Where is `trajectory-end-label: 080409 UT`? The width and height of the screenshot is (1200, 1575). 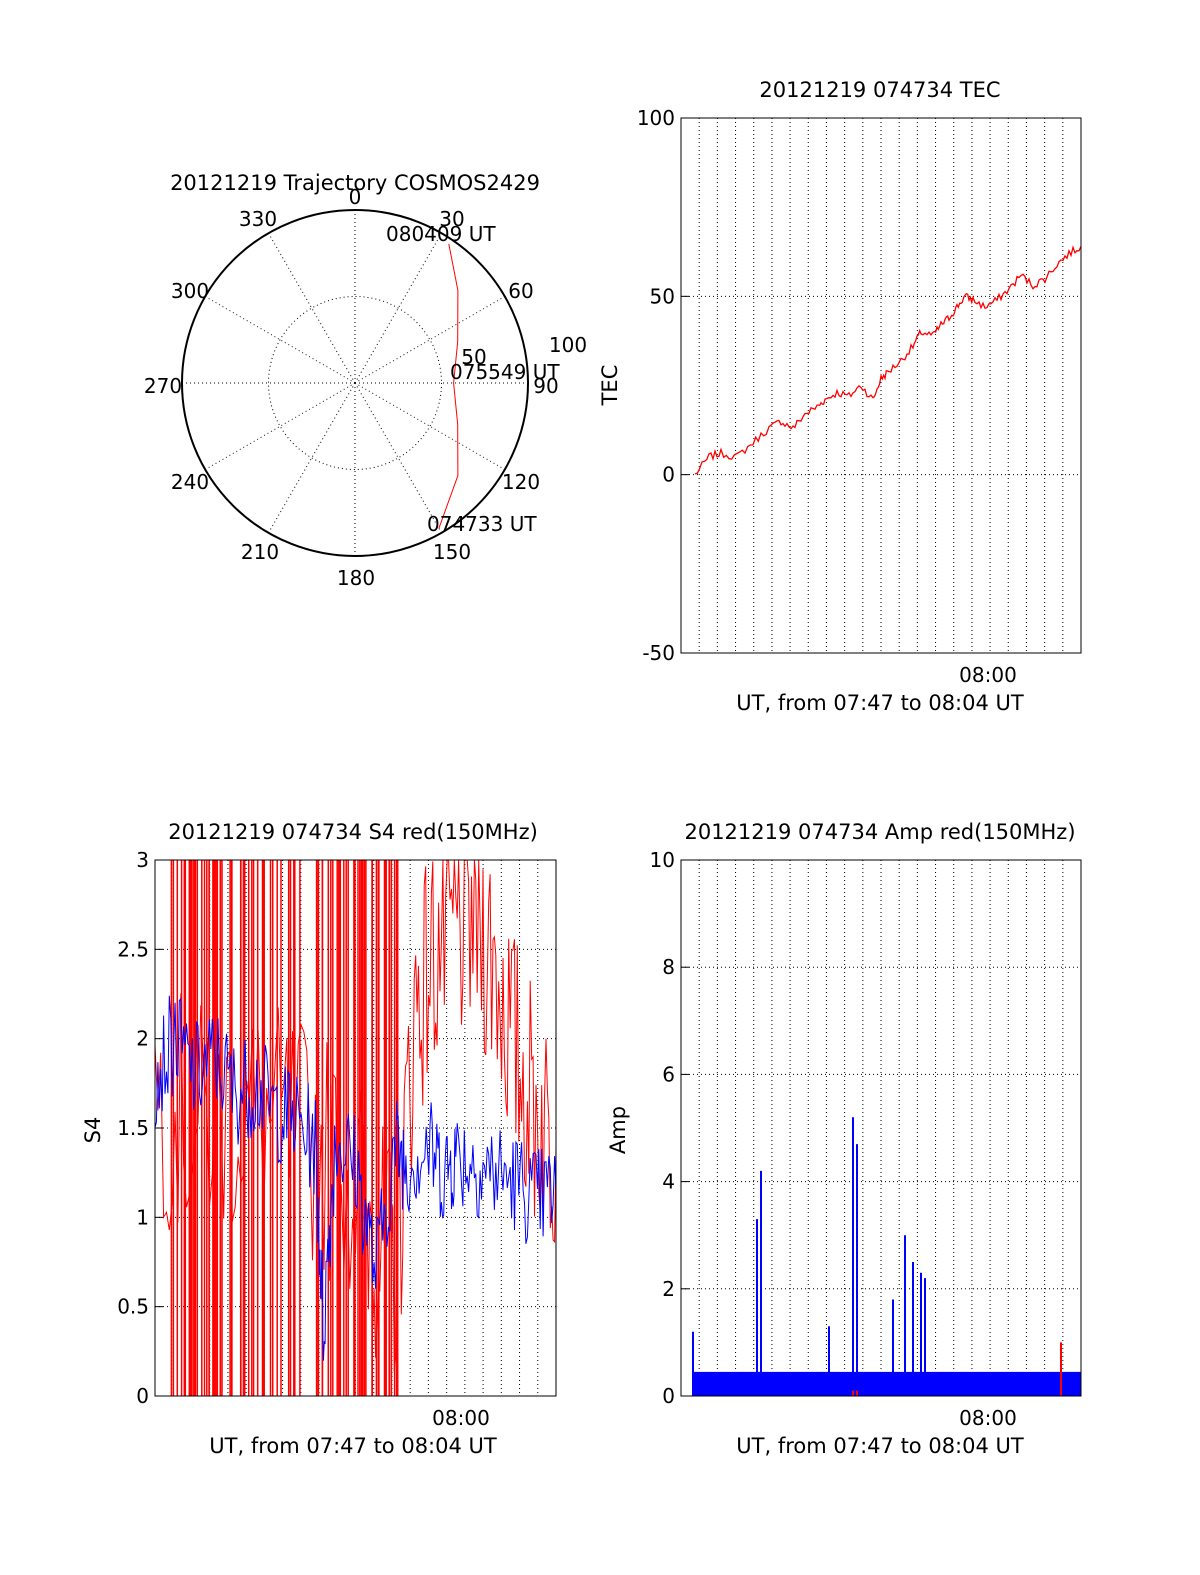
trajectory-end-label: 080409 UT is located at coordinates (441, 234).